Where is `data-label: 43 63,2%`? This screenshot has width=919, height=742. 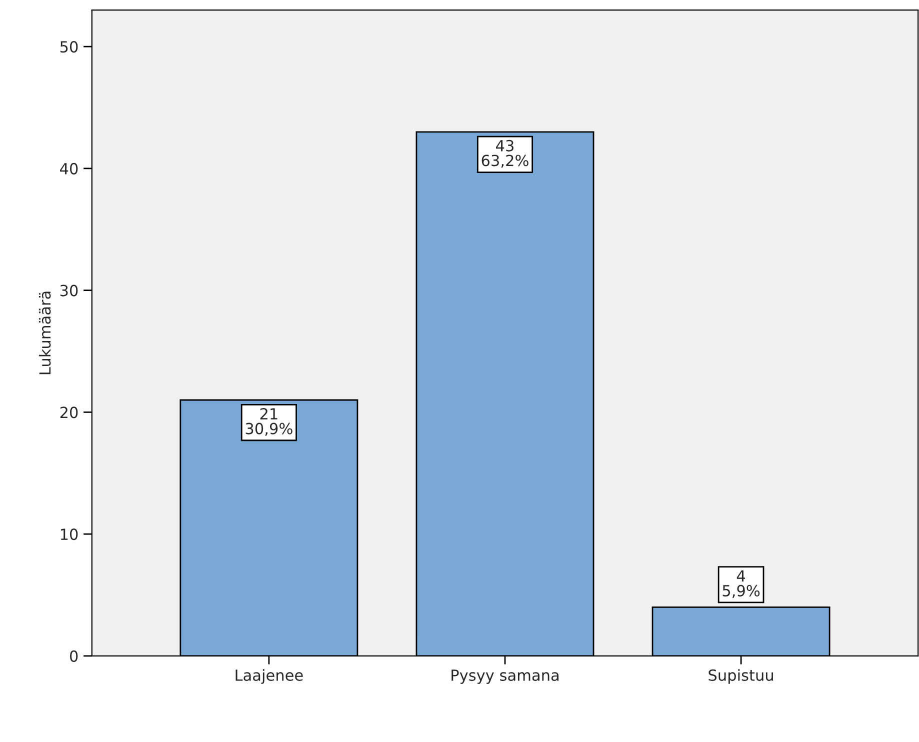 data-label: 43 63,2% is located at coordinates (505, 154).